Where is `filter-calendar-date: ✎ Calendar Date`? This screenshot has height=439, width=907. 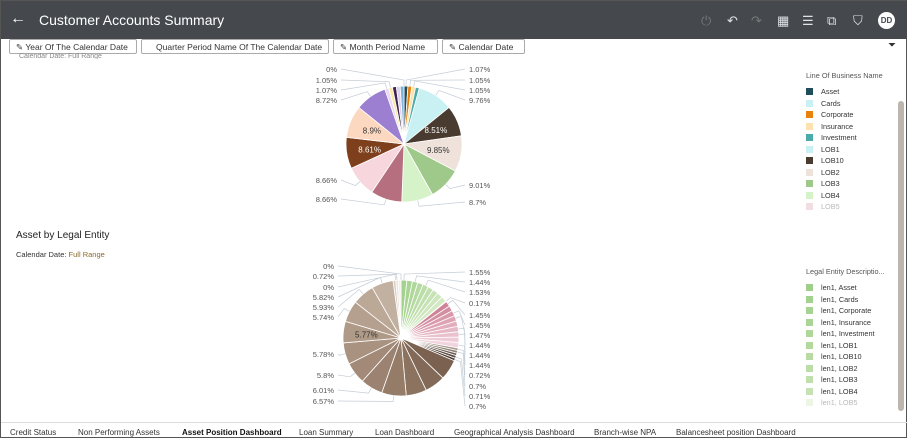 filter-calendar-date: ✎ Calendar Date is located at coordinates (483, 46).